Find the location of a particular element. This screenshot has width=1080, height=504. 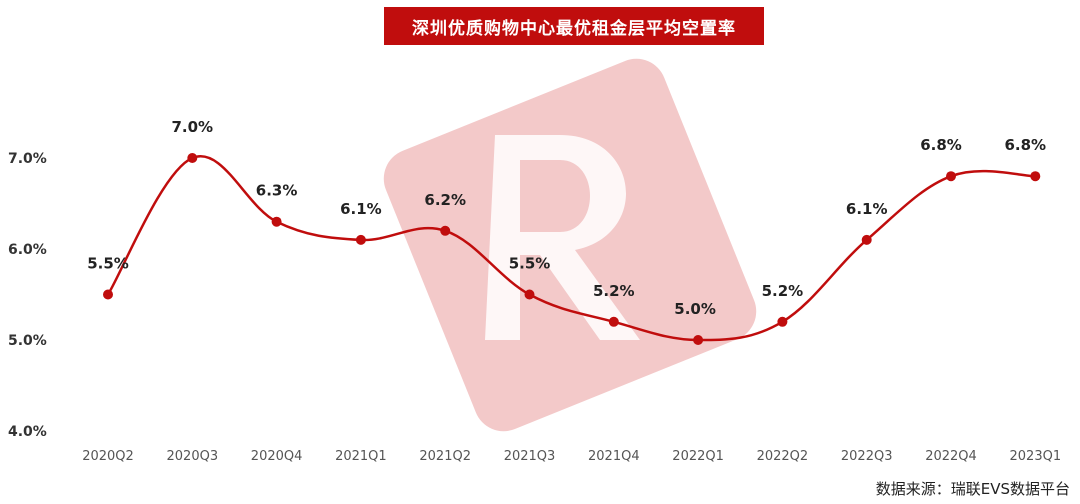

x-tick-label: 2022Q2 is located at coordinates (783, 456).